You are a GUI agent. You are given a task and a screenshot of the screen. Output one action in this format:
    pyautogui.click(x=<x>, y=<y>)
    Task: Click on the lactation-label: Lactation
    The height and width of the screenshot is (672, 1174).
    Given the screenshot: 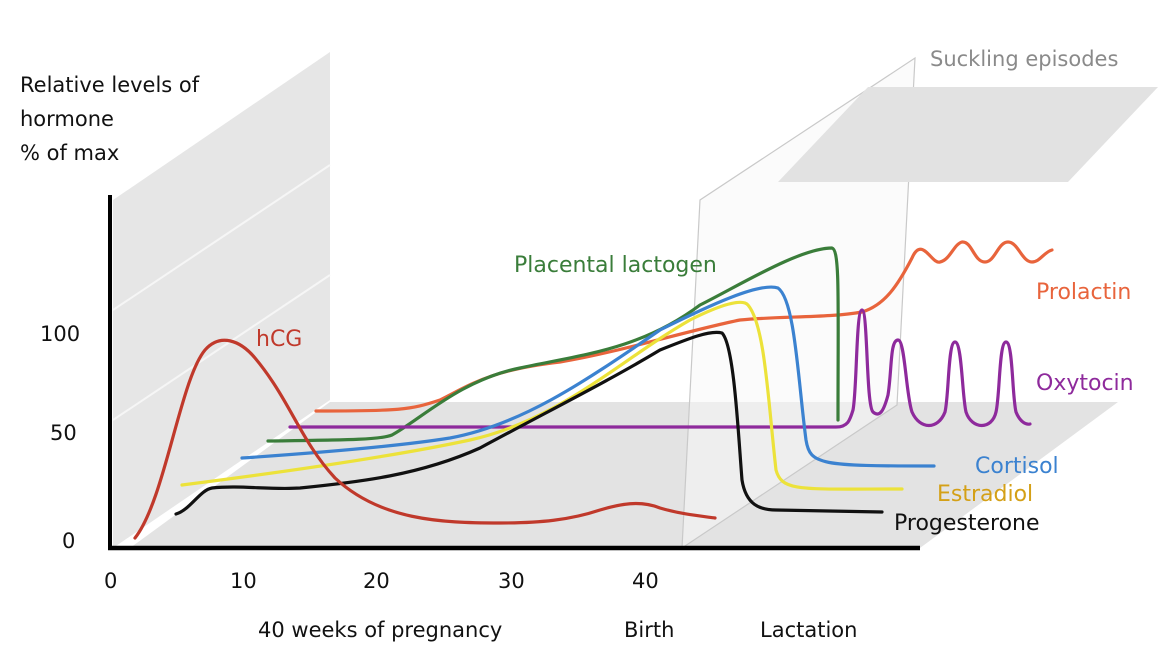 What is the action you would take?
    pyautogui.click(x=808, y=630)
    